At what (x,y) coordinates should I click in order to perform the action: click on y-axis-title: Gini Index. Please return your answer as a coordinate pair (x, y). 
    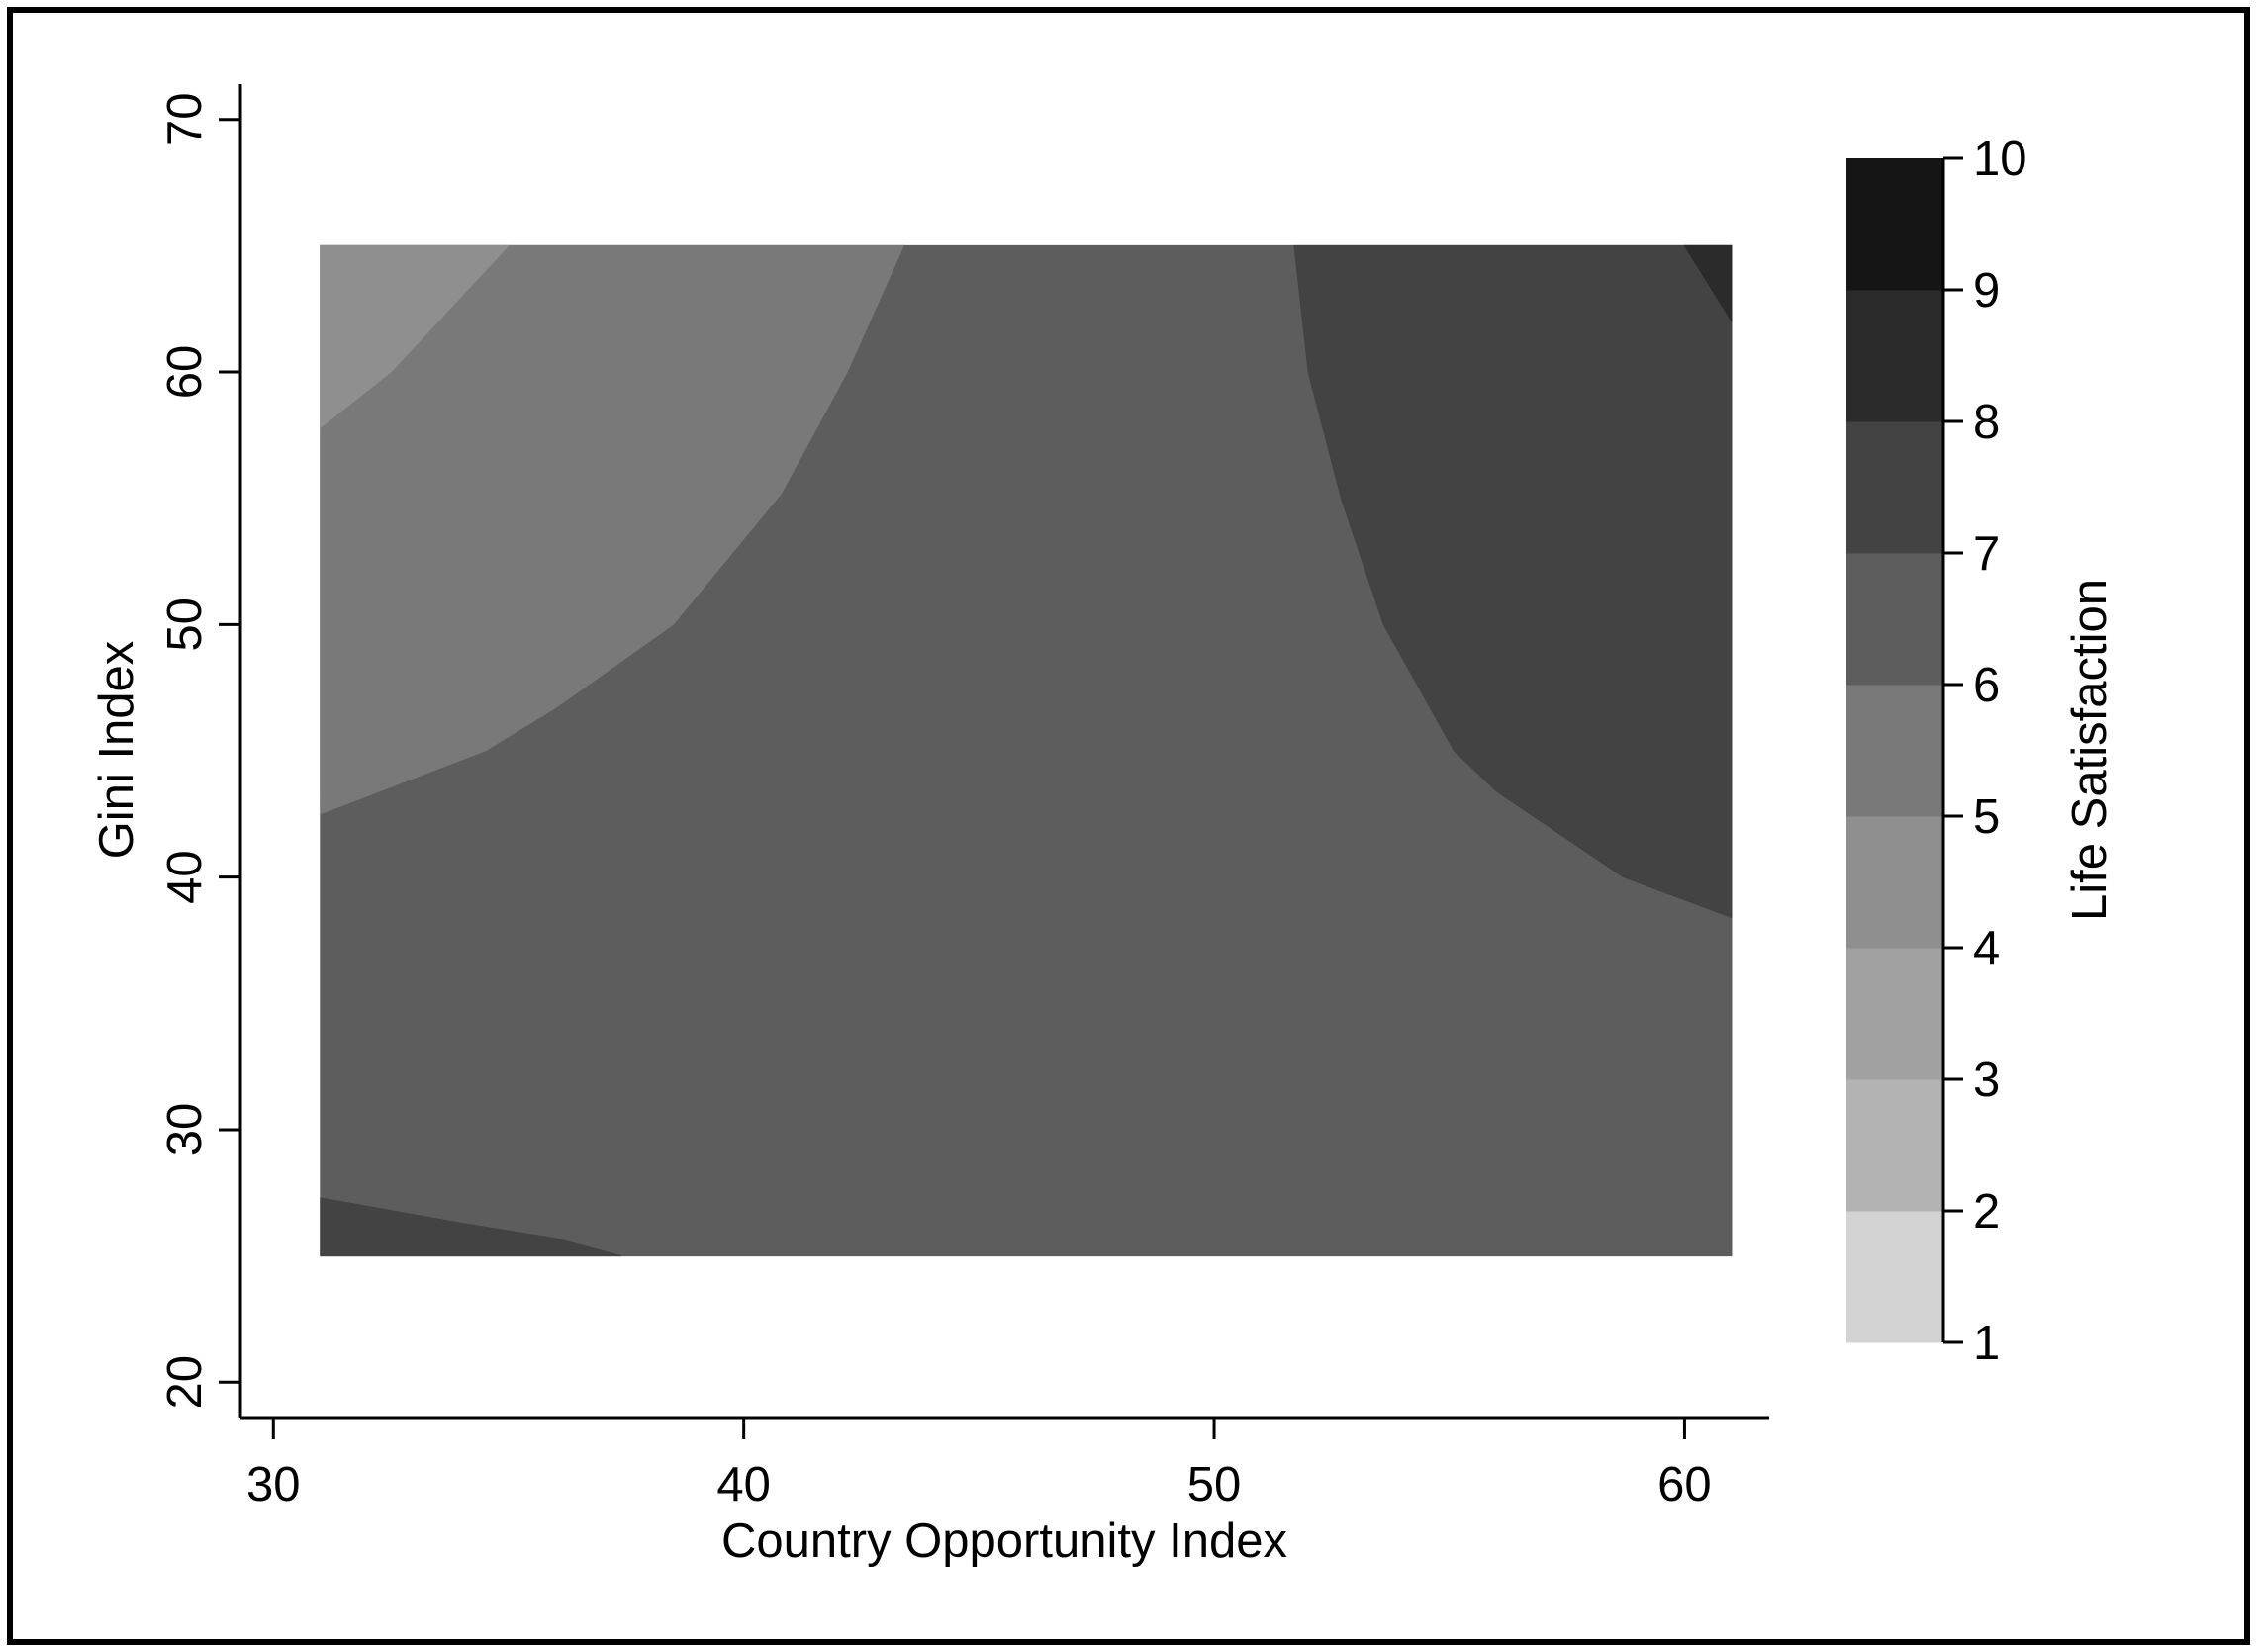
    Looking at the image, I should click on (116, 751).